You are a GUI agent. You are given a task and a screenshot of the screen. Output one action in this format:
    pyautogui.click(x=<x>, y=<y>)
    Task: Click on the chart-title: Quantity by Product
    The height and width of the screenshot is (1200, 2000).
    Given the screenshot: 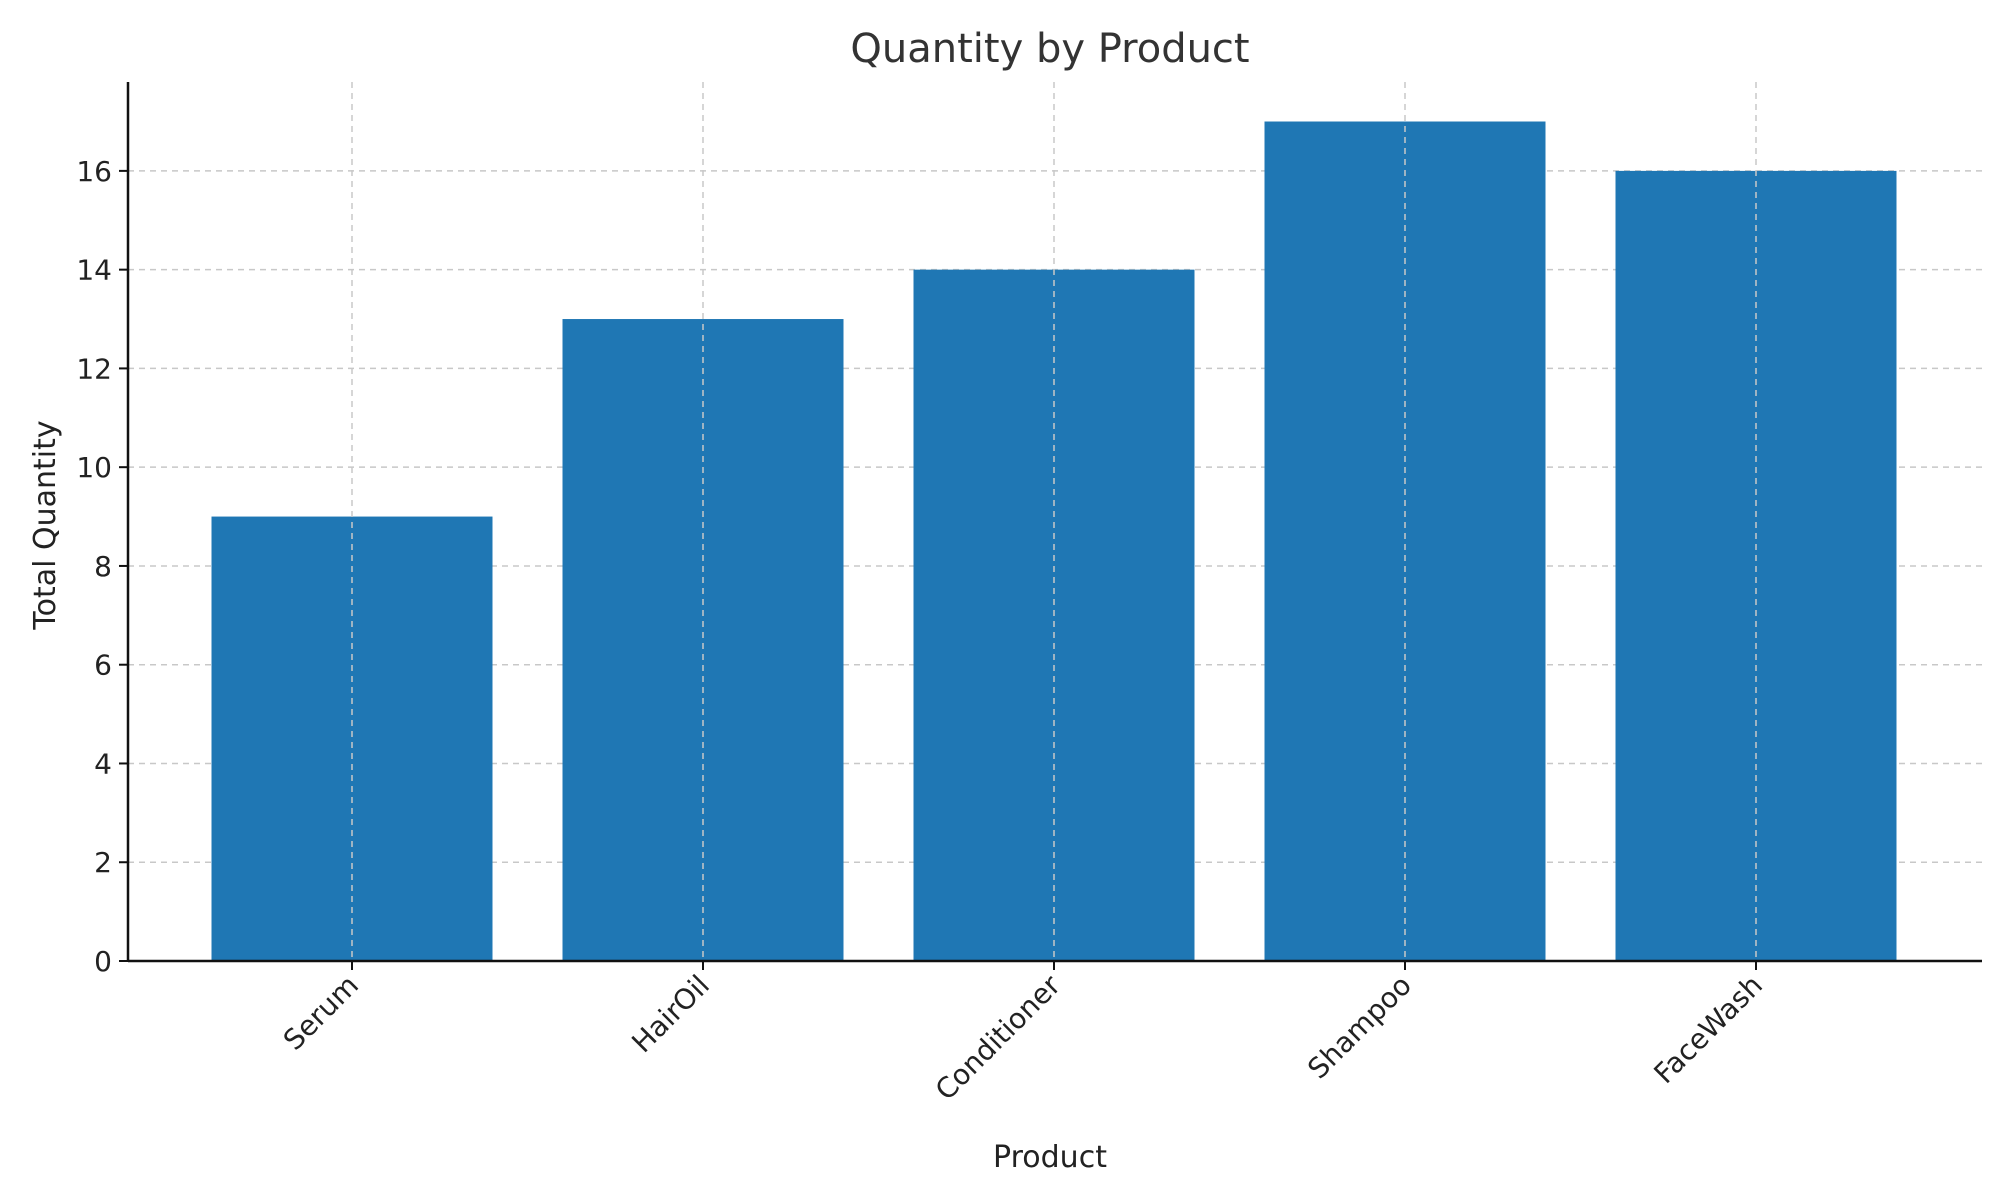 What is the action you would take?
    pyautogui.click(x=1049, y=49)
    